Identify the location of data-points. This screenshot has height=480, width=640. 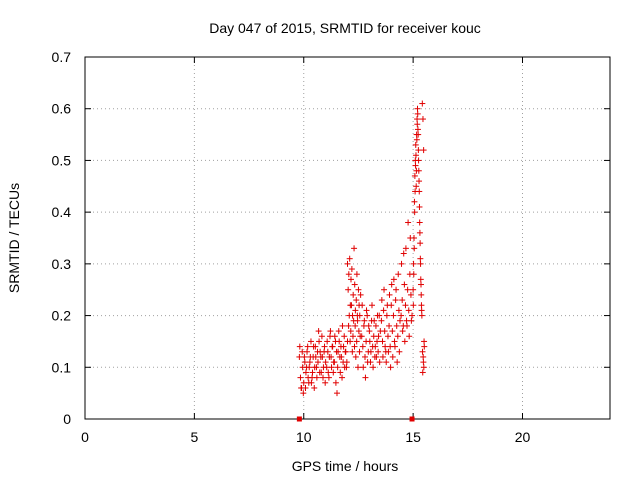
(362, 261).